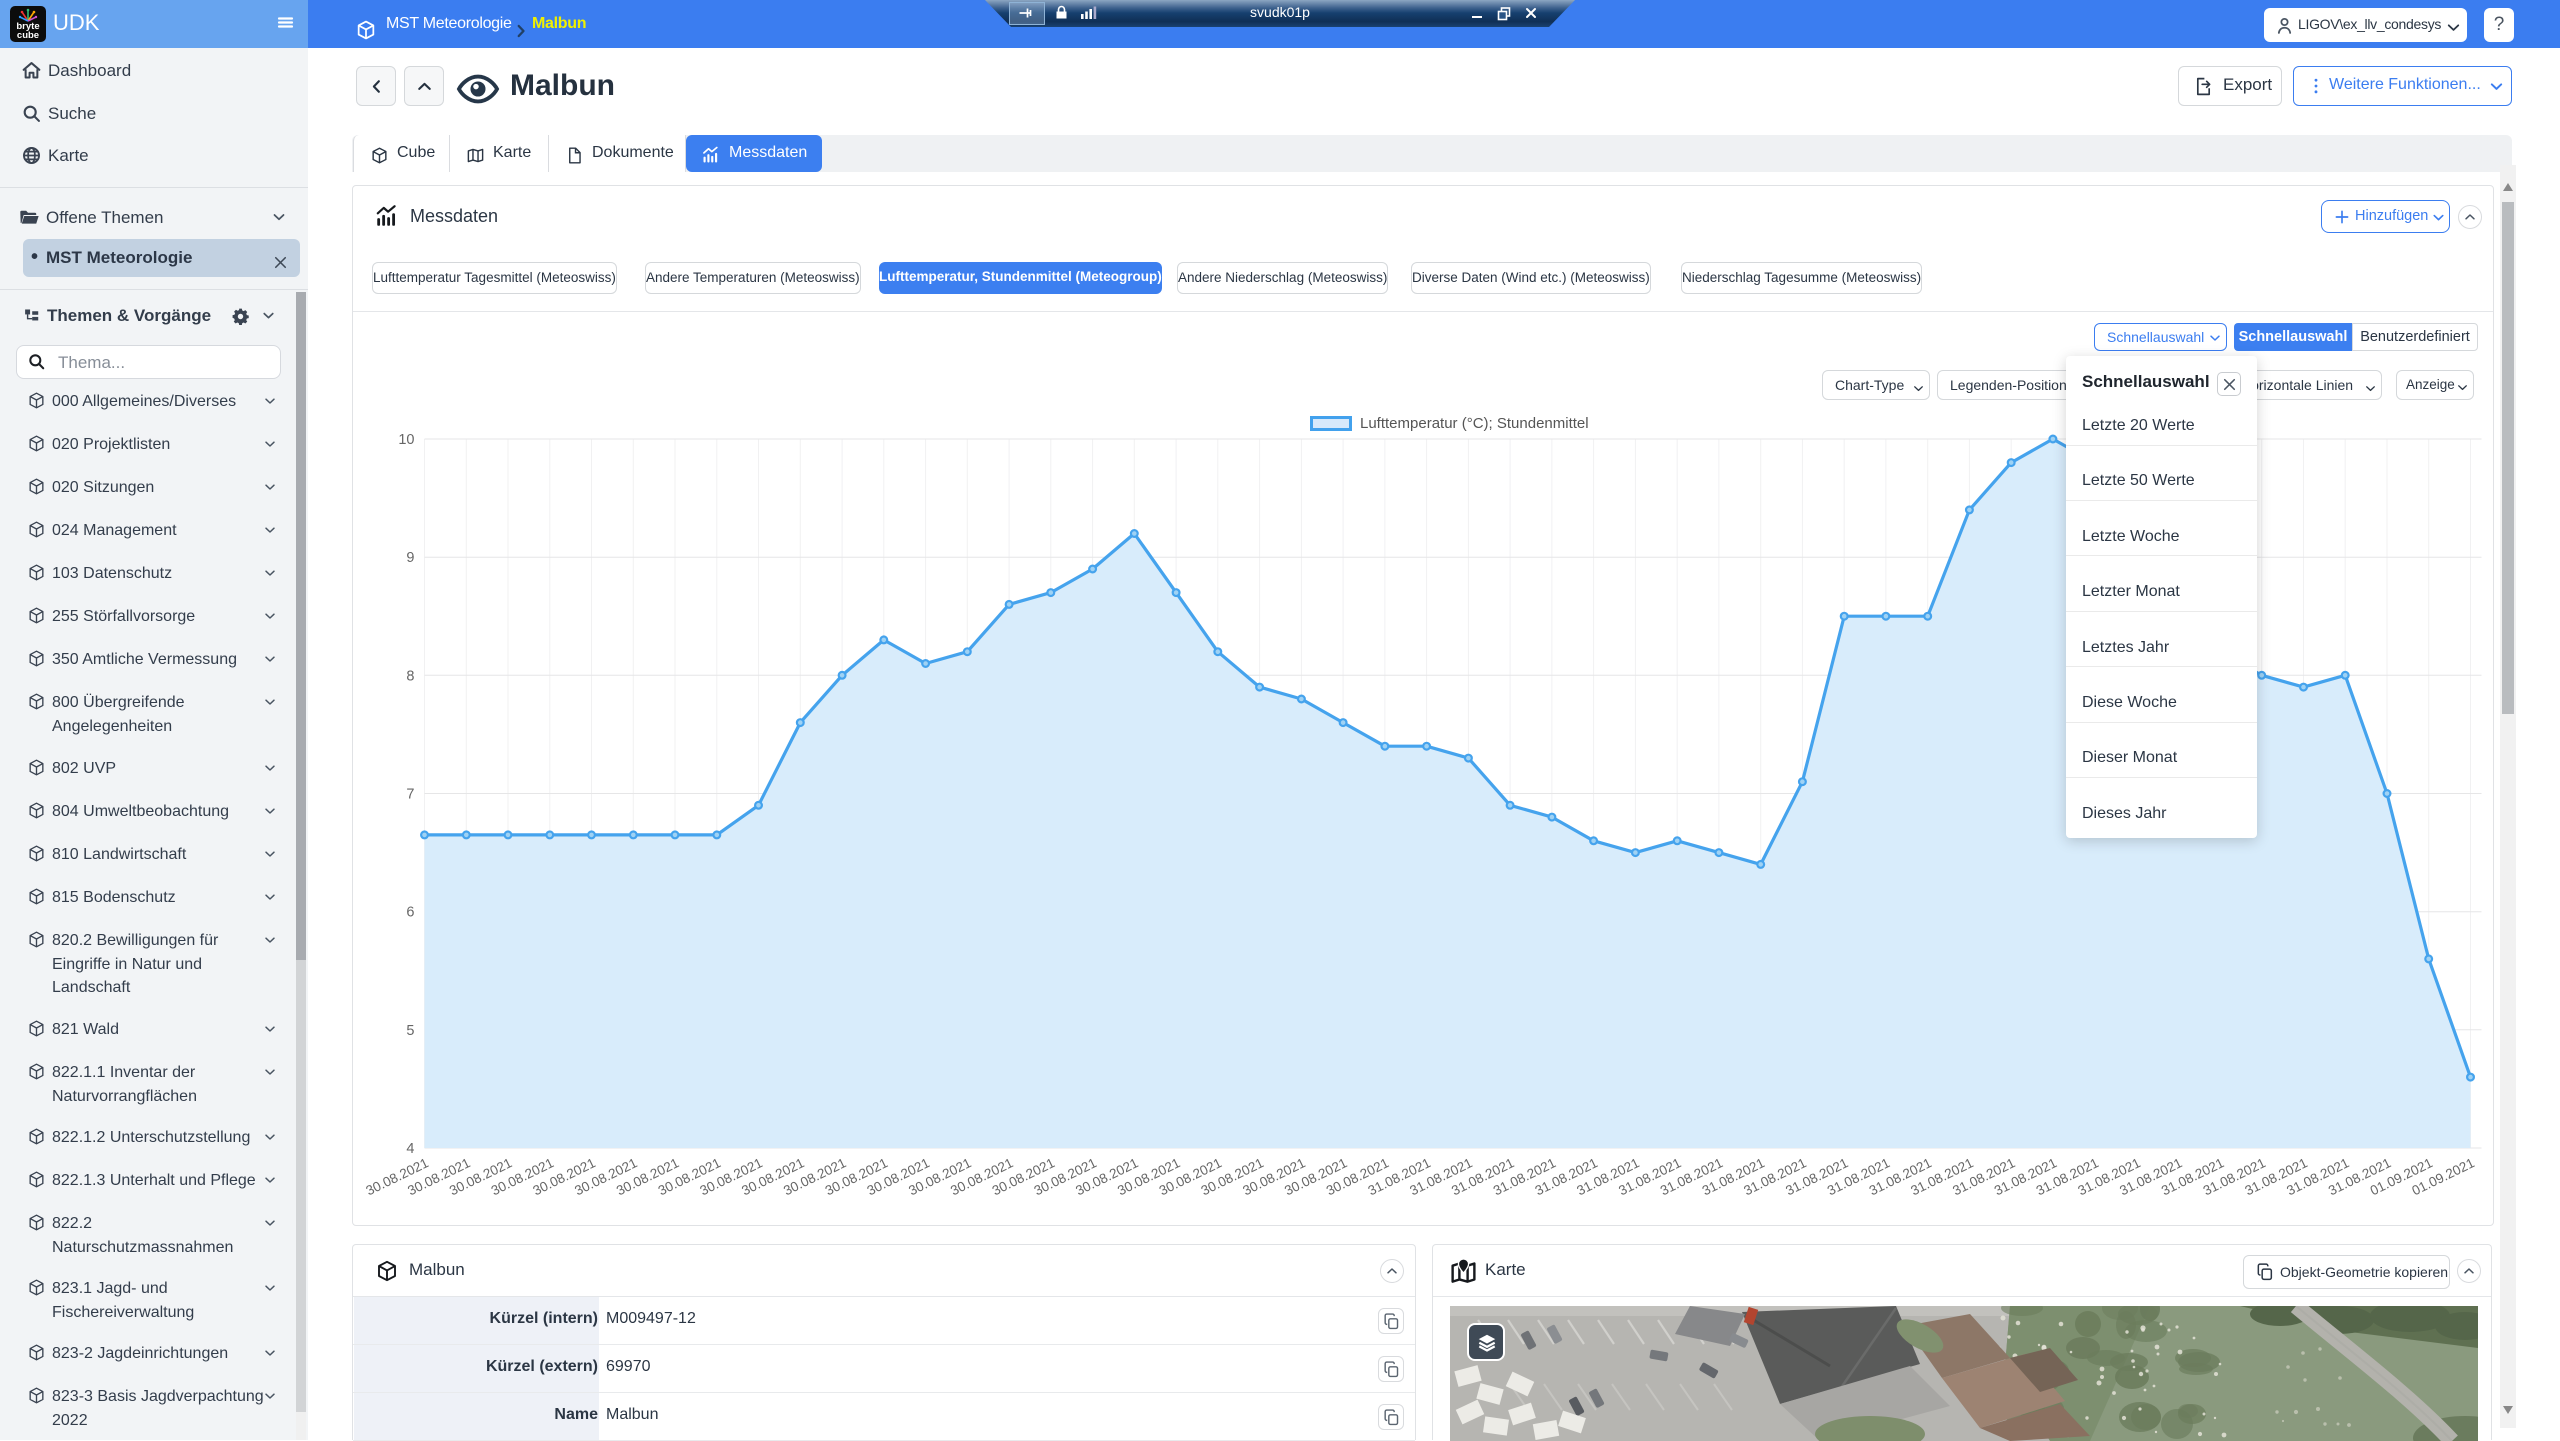 This screenshot has height=1441, width=2560. I want to click on svg-text: 5, so click(410, 1031).